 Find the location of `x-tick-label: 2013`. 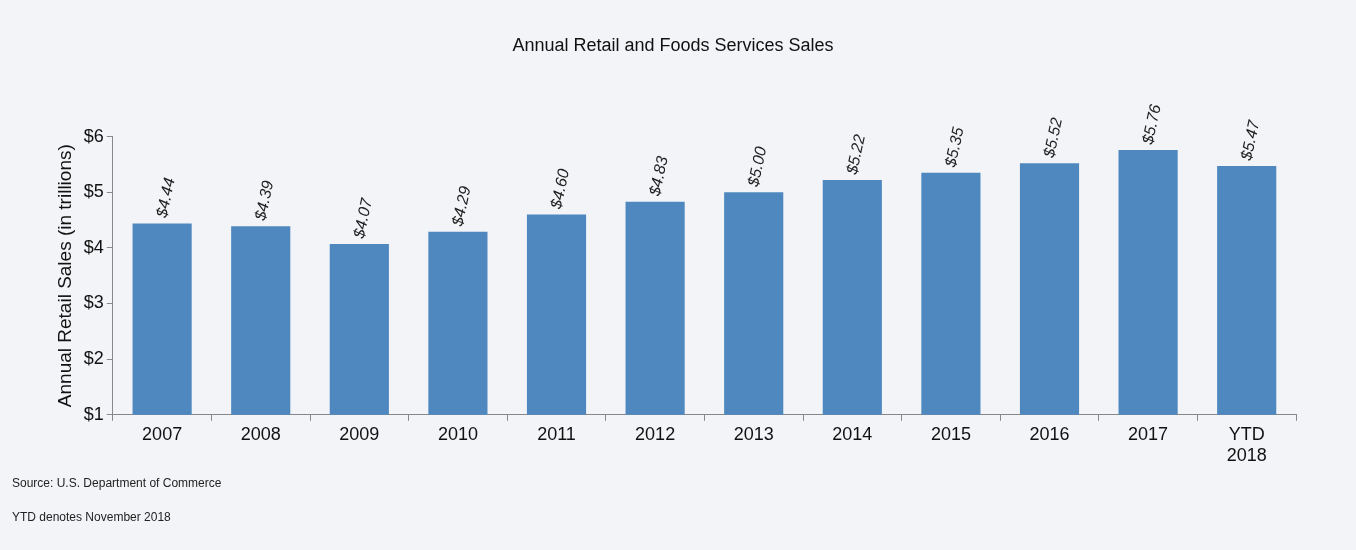

x-tick-label: 2013 is located at coordinates (753, 433).